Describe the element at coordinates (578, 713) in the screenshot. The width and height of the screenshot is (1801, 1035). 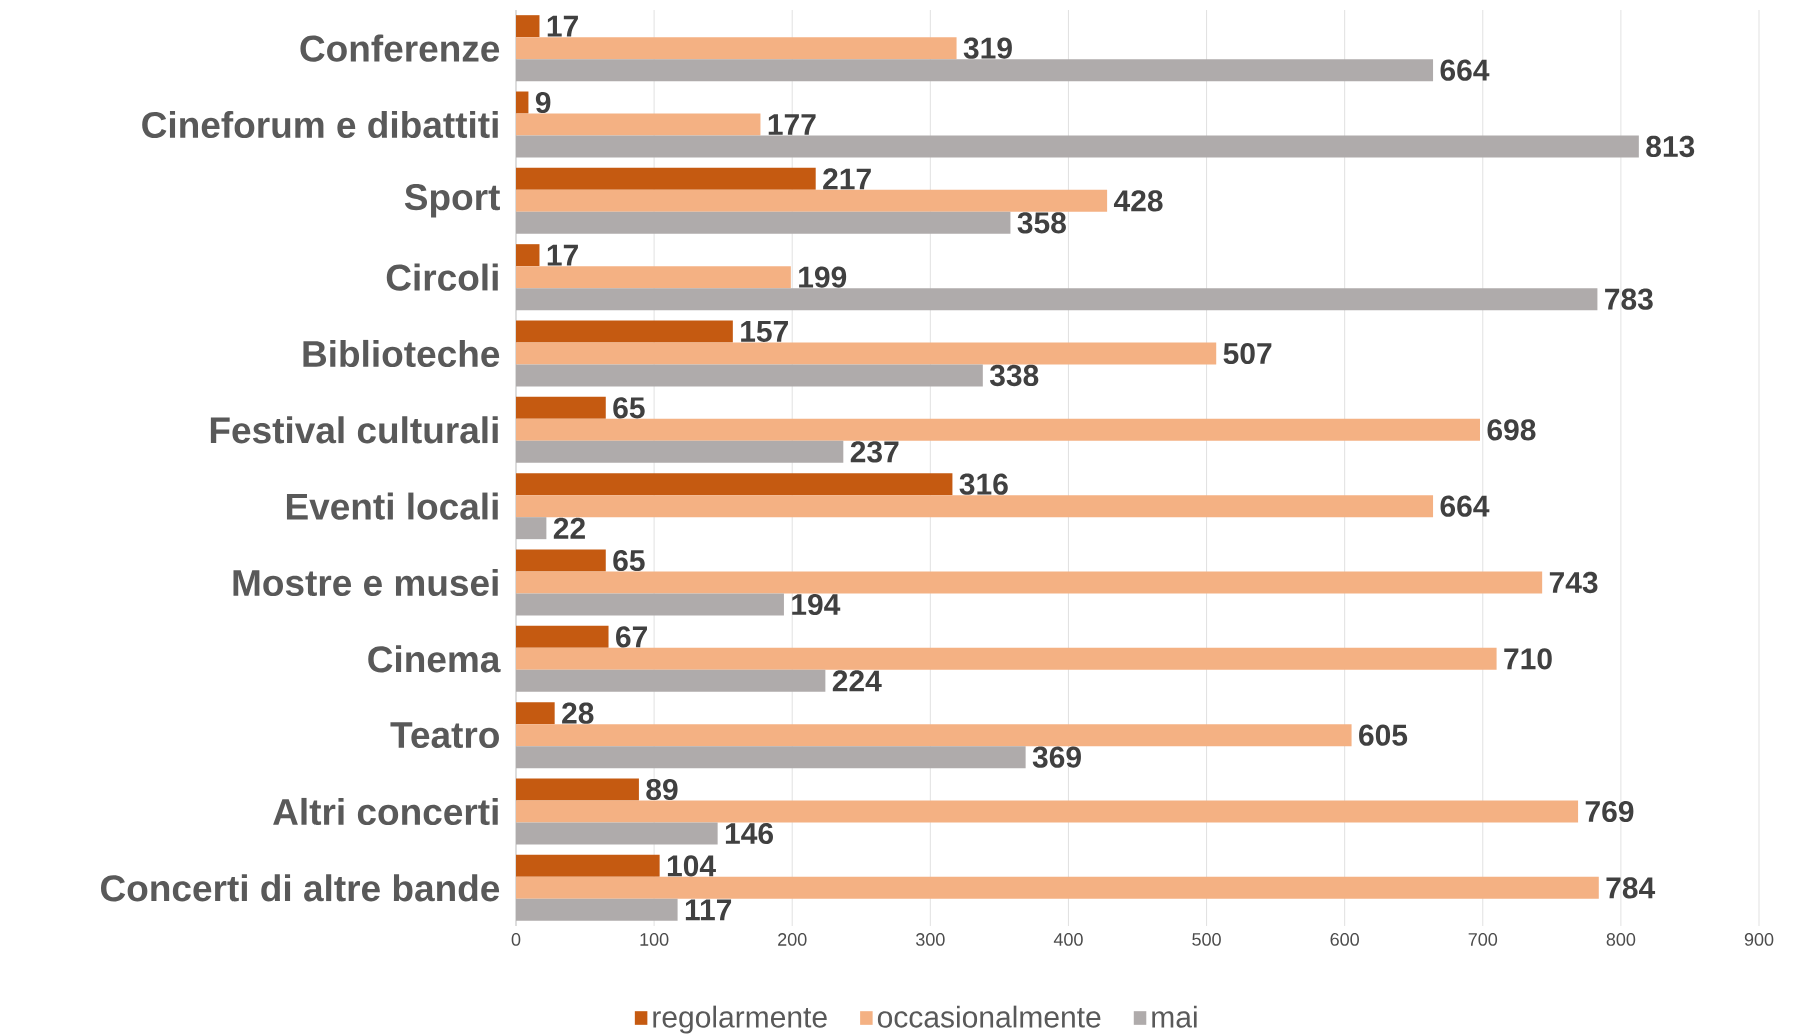
I see `data-label: 28` at that location.